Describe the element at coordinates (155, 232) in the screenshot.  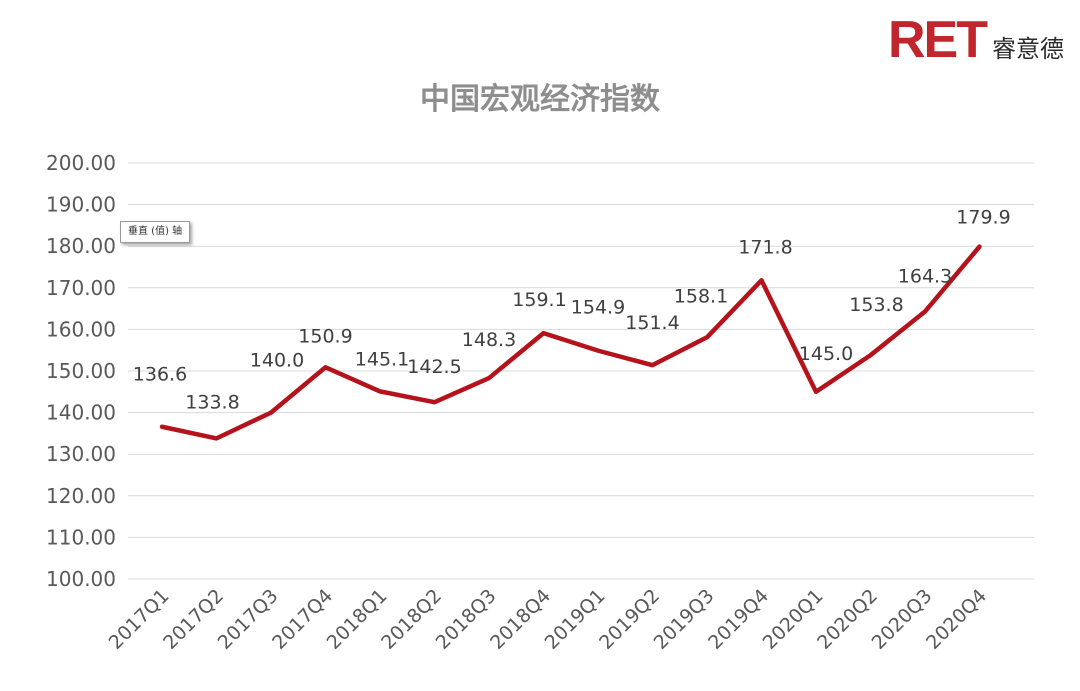
I see `axis-tooltip: 垂直 (值) 轴` at that location.